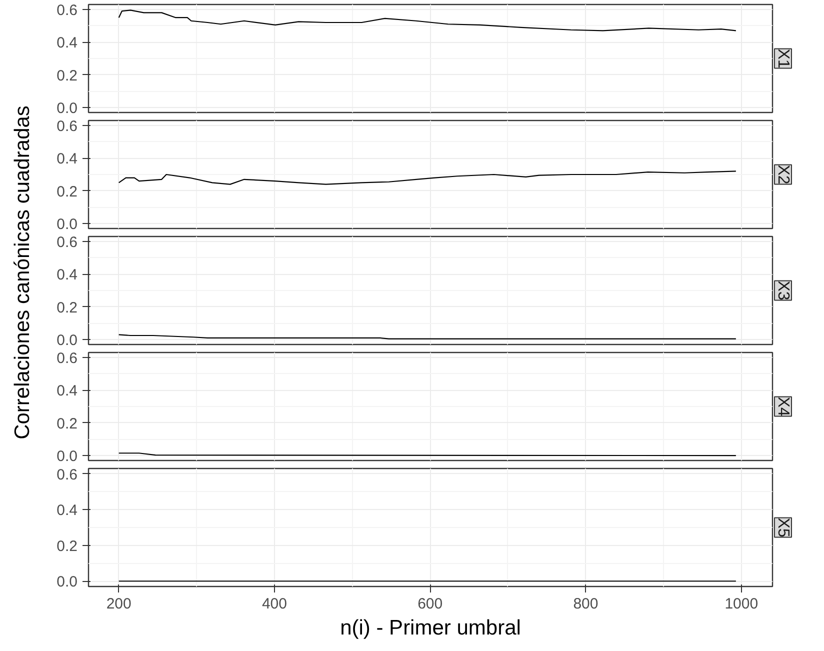 The width and height of the screenshot is (824, 651). Describe the element at coordinates (430, 628) in the screenshot. I see `x-axis-title: n(i) - Primer umbral` at that location.